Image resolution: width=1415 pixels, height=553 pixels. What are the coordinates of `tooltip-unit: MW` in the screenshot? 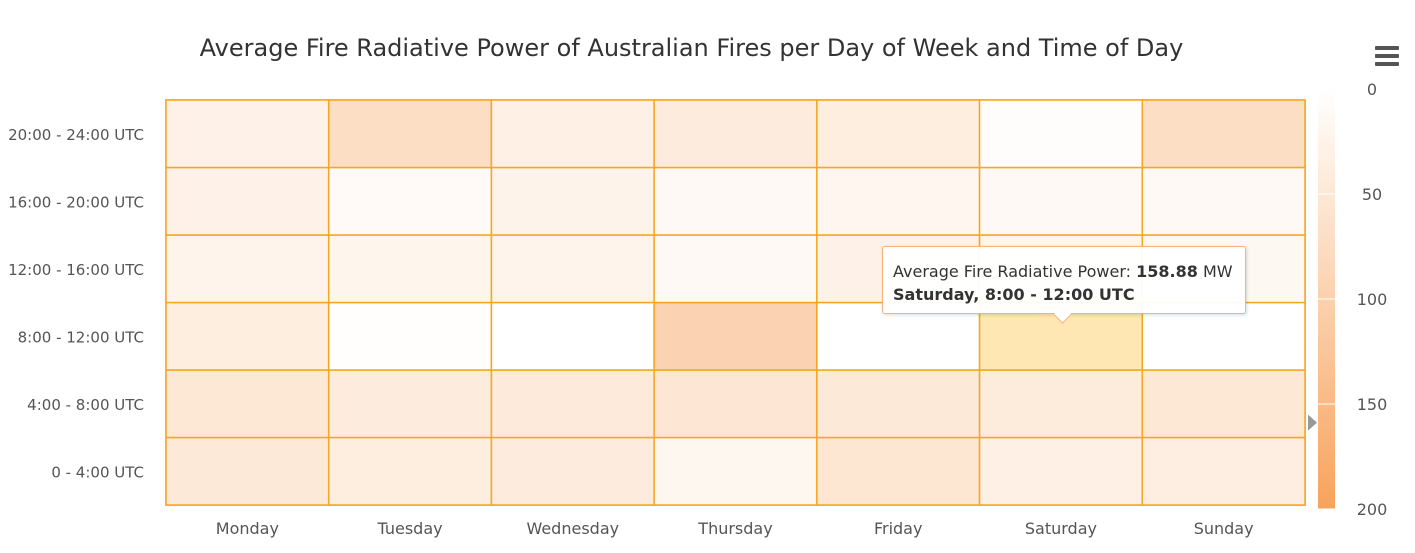 It's located at (1217, 271).